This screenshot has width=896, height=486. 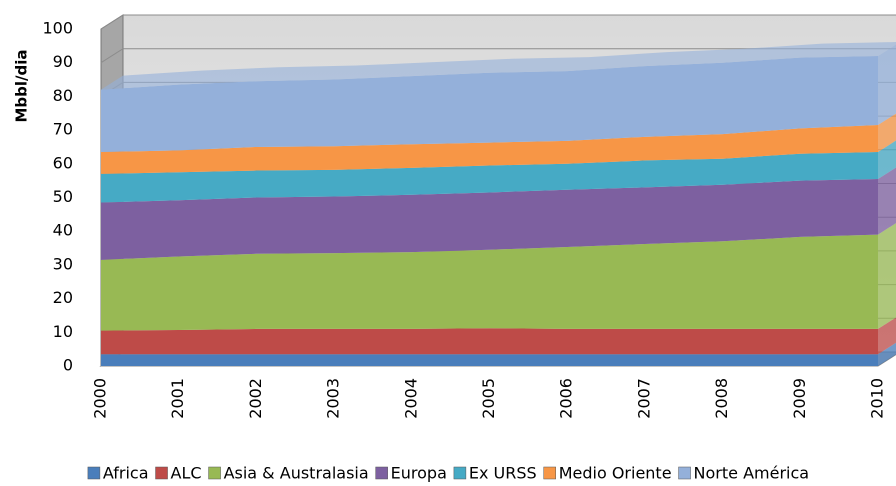 I want to click on x-tick-label: 2003, so click(x=333, y=398).